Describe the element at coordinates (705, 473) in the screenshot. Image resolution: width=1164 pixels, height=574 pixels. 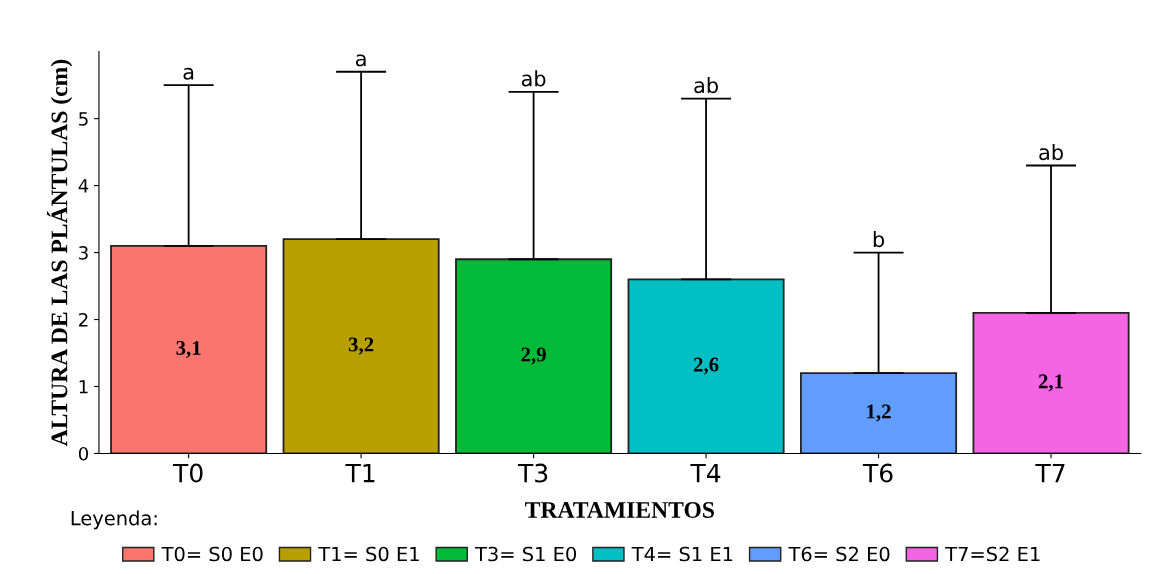
I see `x-tick-label: T4` at that location.